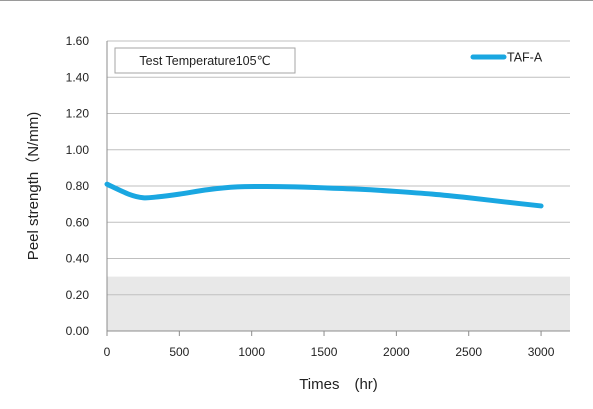 The width and height of the screenshot is (593, 409). What do you see at coordinates (107, 352) in the screenshot?
I see `x-tick-label: 0` at bounding box center [107, 352].